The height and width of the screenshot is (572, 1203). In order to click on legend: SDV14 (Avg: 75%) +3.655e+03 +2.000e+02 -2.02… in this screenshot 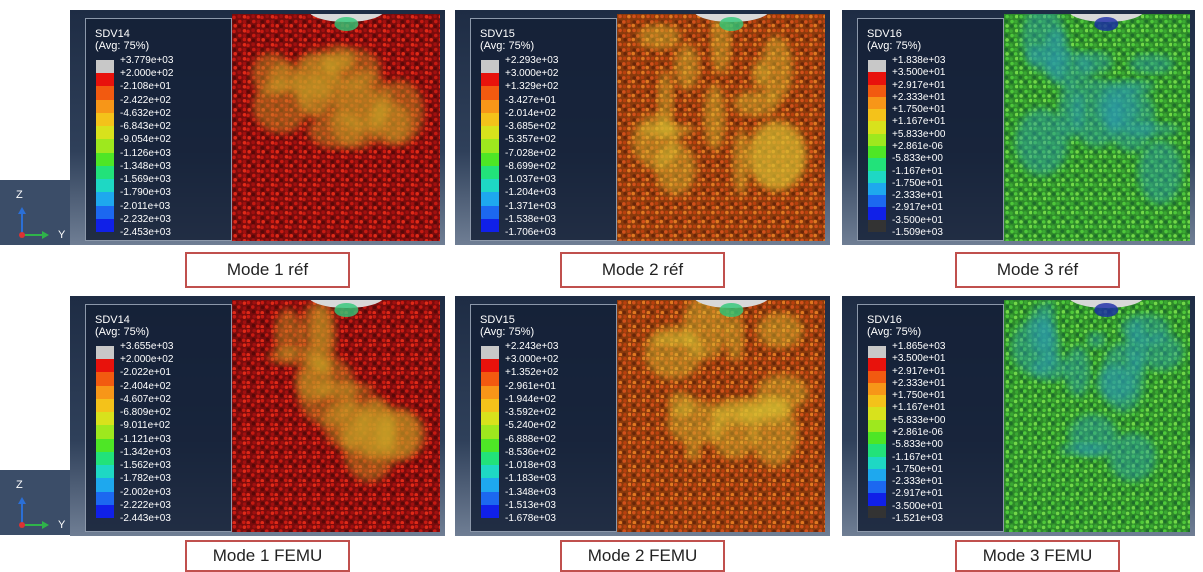, I will do `click(158, 418)`.